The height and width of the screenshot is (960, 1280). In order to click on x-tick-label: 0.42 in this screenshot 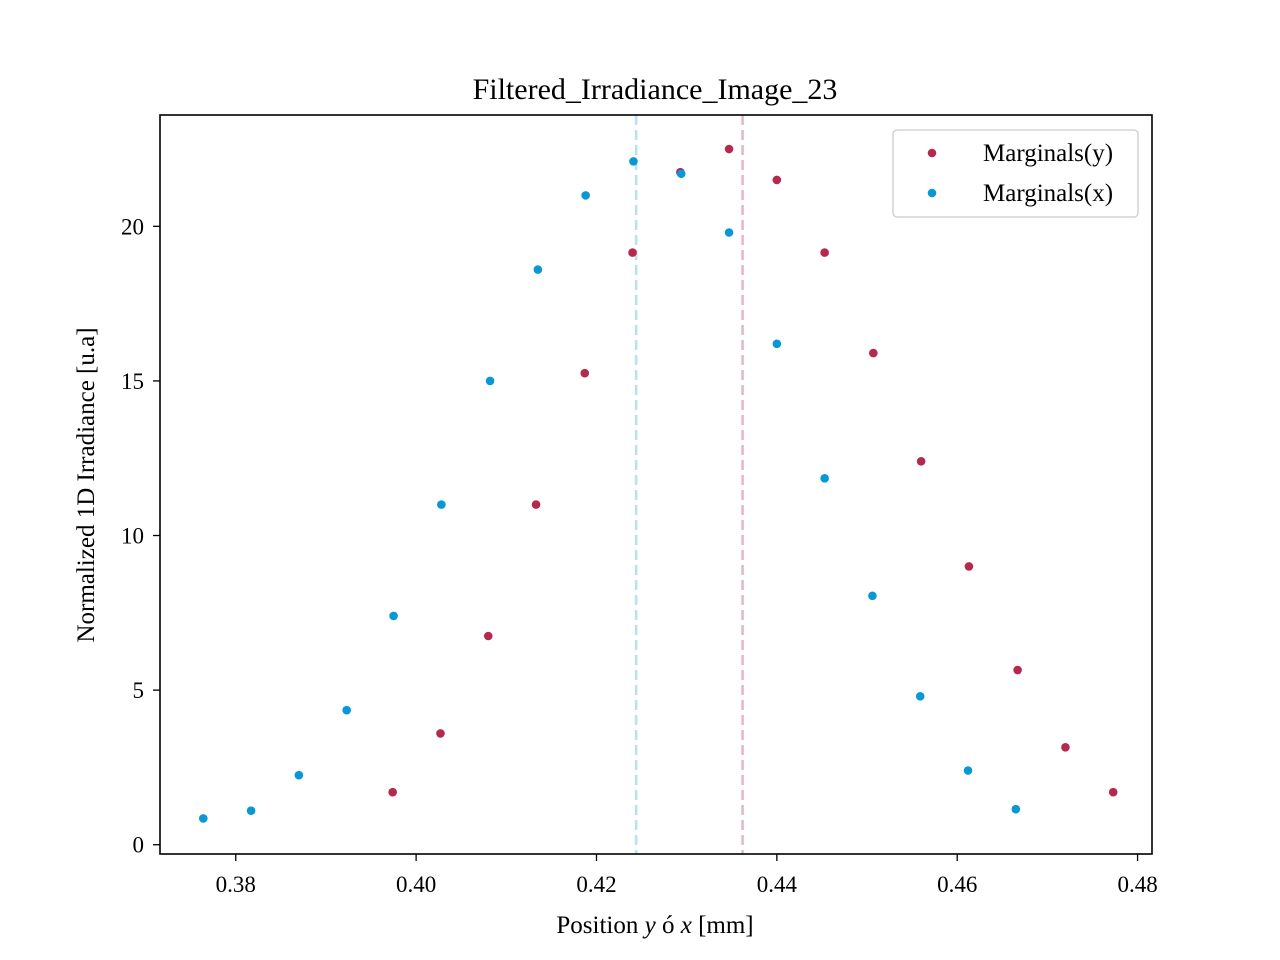, I will do `click(596, 884)`.